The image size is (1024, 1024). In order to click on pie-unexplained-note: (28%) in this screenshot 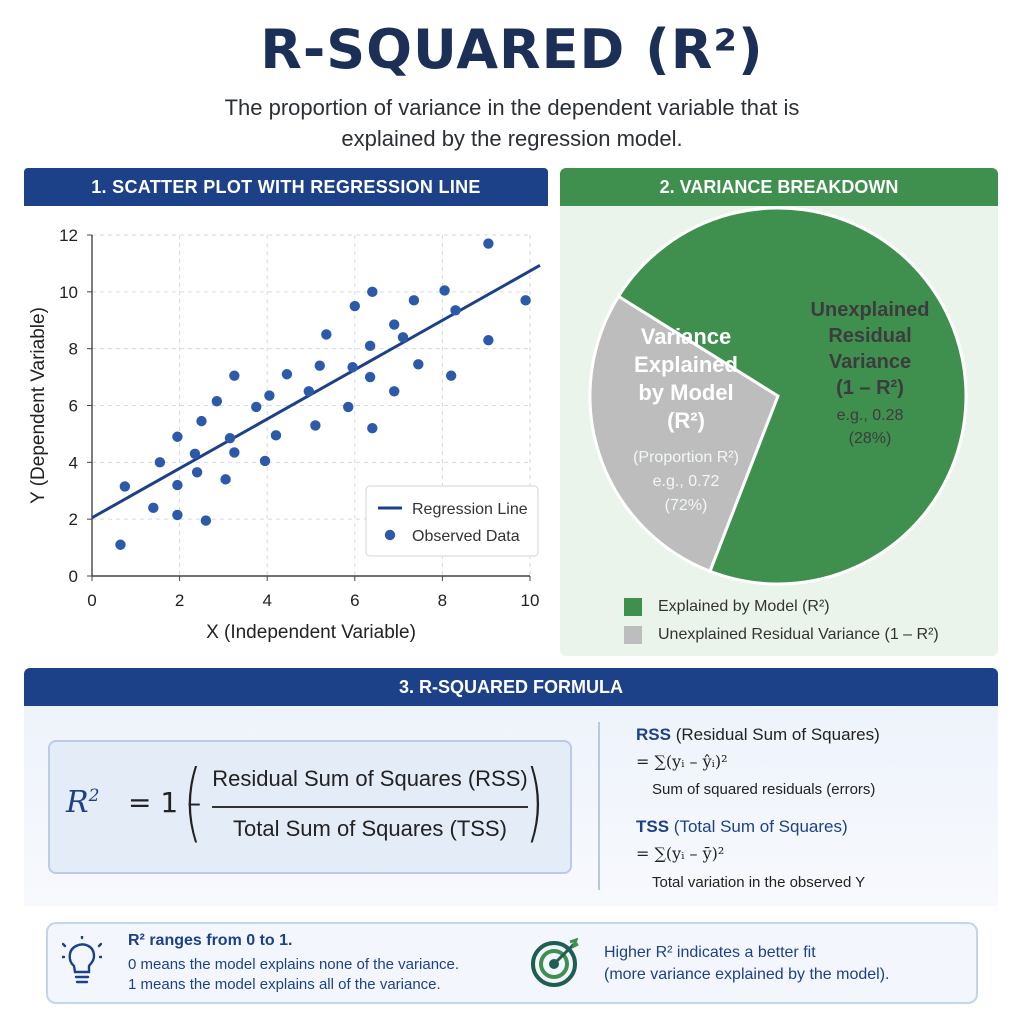, I will do `click(870, 438)`.